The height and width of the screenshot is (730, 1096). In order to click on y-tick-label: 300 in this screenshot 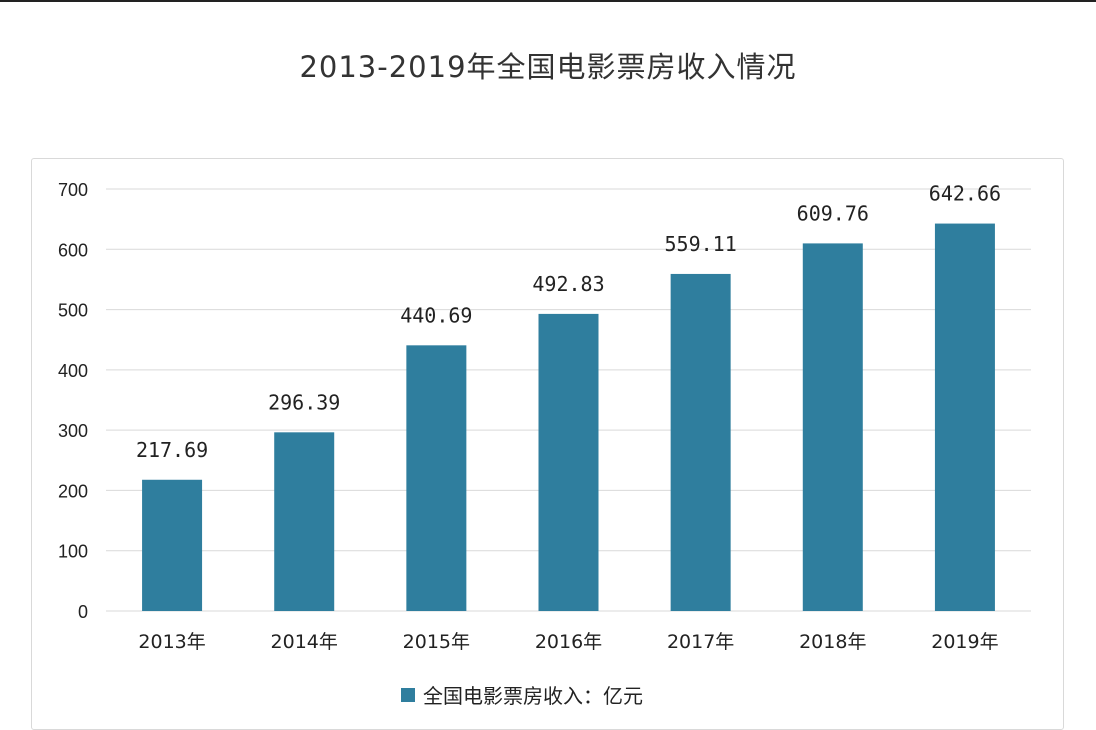, I will do `click(73, 431)`.